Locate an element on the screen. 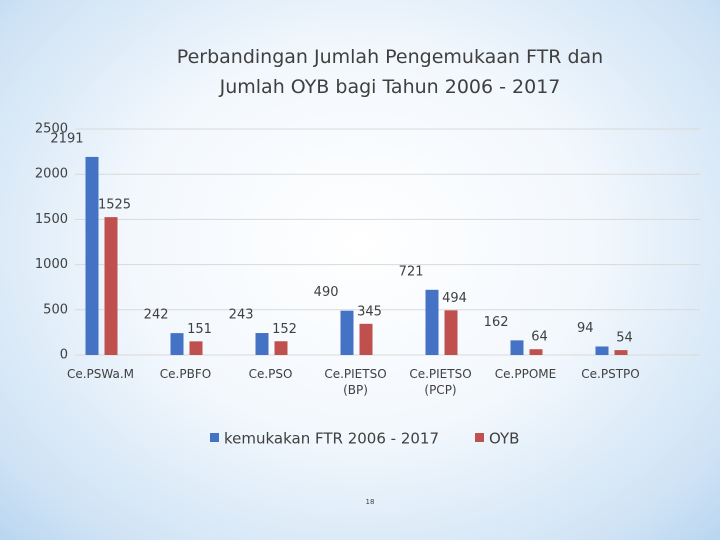 The width and height of the screenshot is (720, 540). x-tick-label: Ce.PSTPO is located at coordinates (610, 374).